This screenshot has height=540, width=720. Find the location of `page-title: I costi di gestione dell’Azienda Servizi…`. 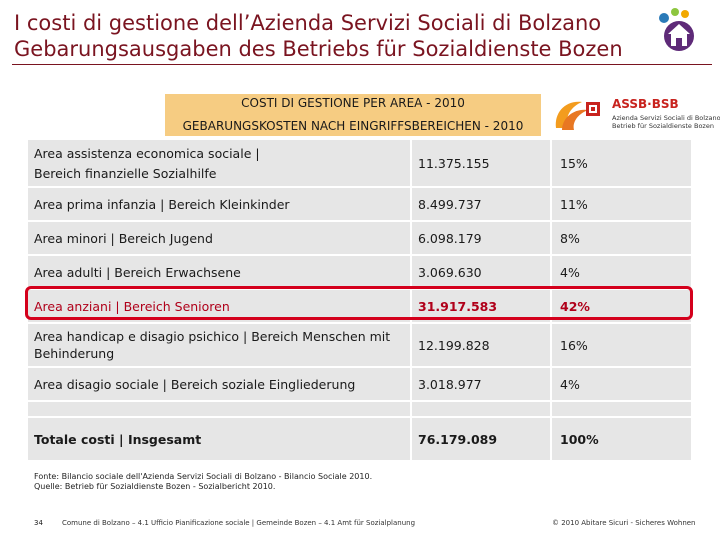

page-title: I costi di gestione dell’Azienda Servizi… is located at coordinates (318, 36).